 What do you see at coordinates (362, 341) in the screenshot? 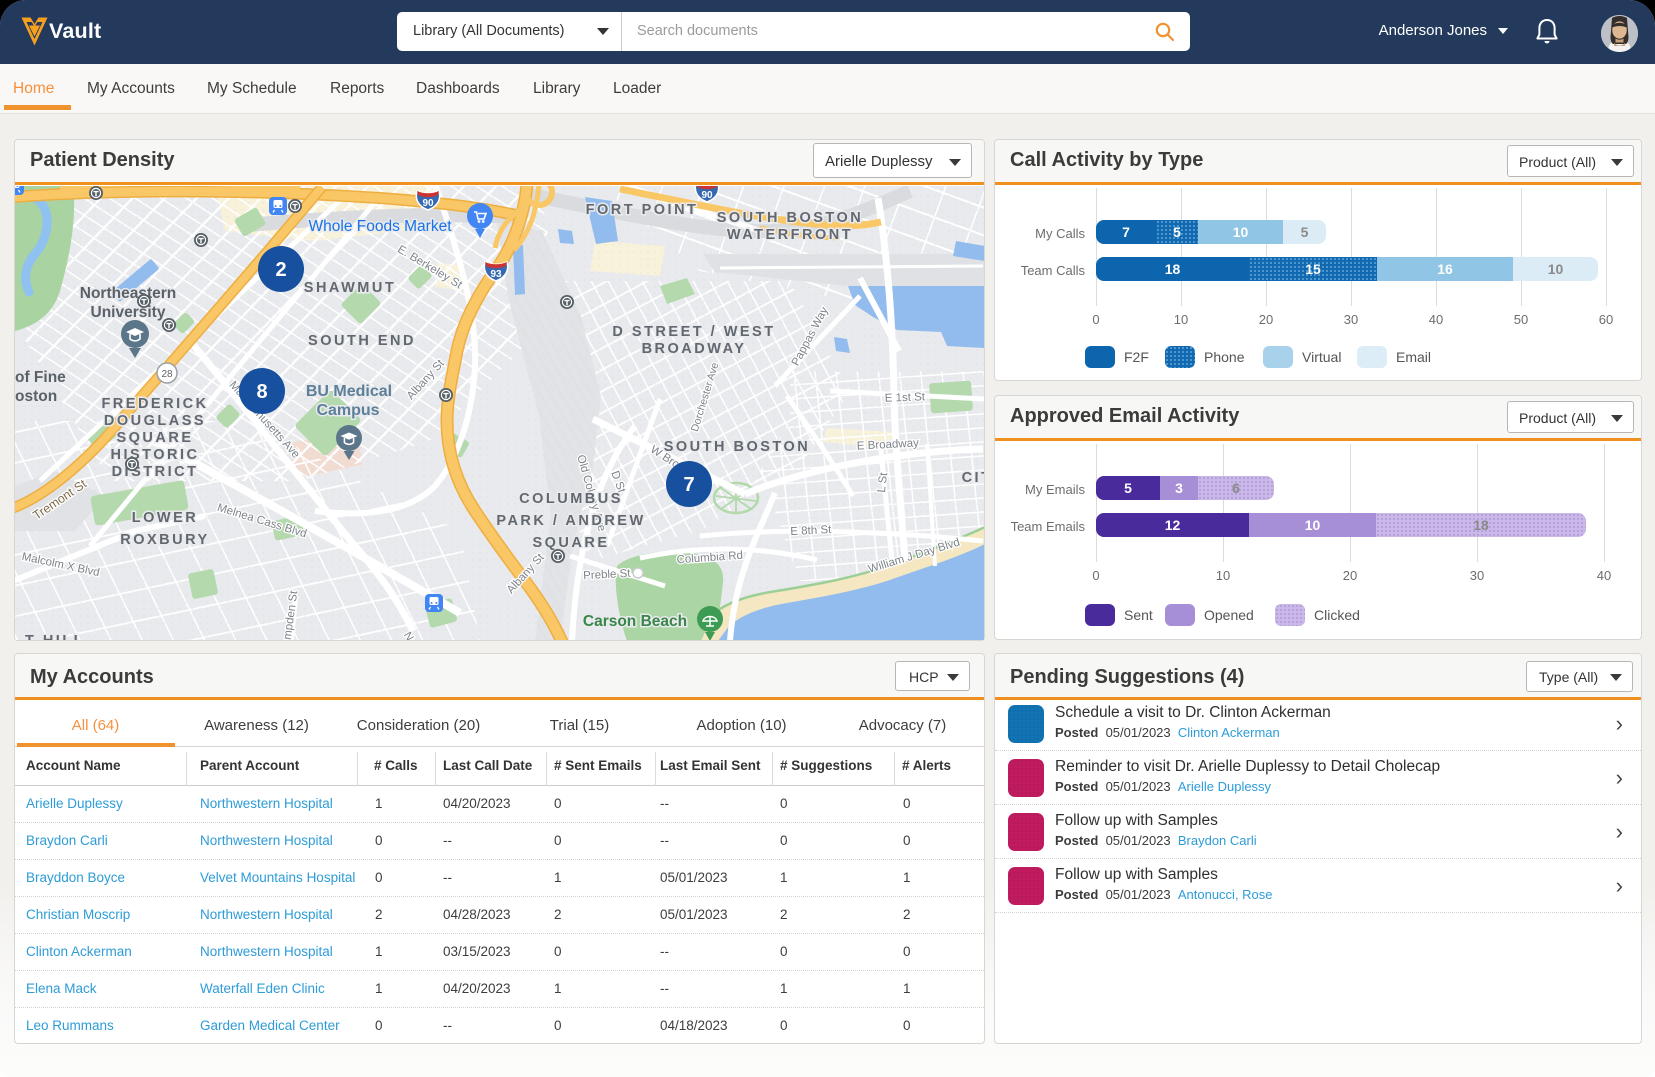
I see `svg-text: SOUTH END` at bounding box center [362, 341].